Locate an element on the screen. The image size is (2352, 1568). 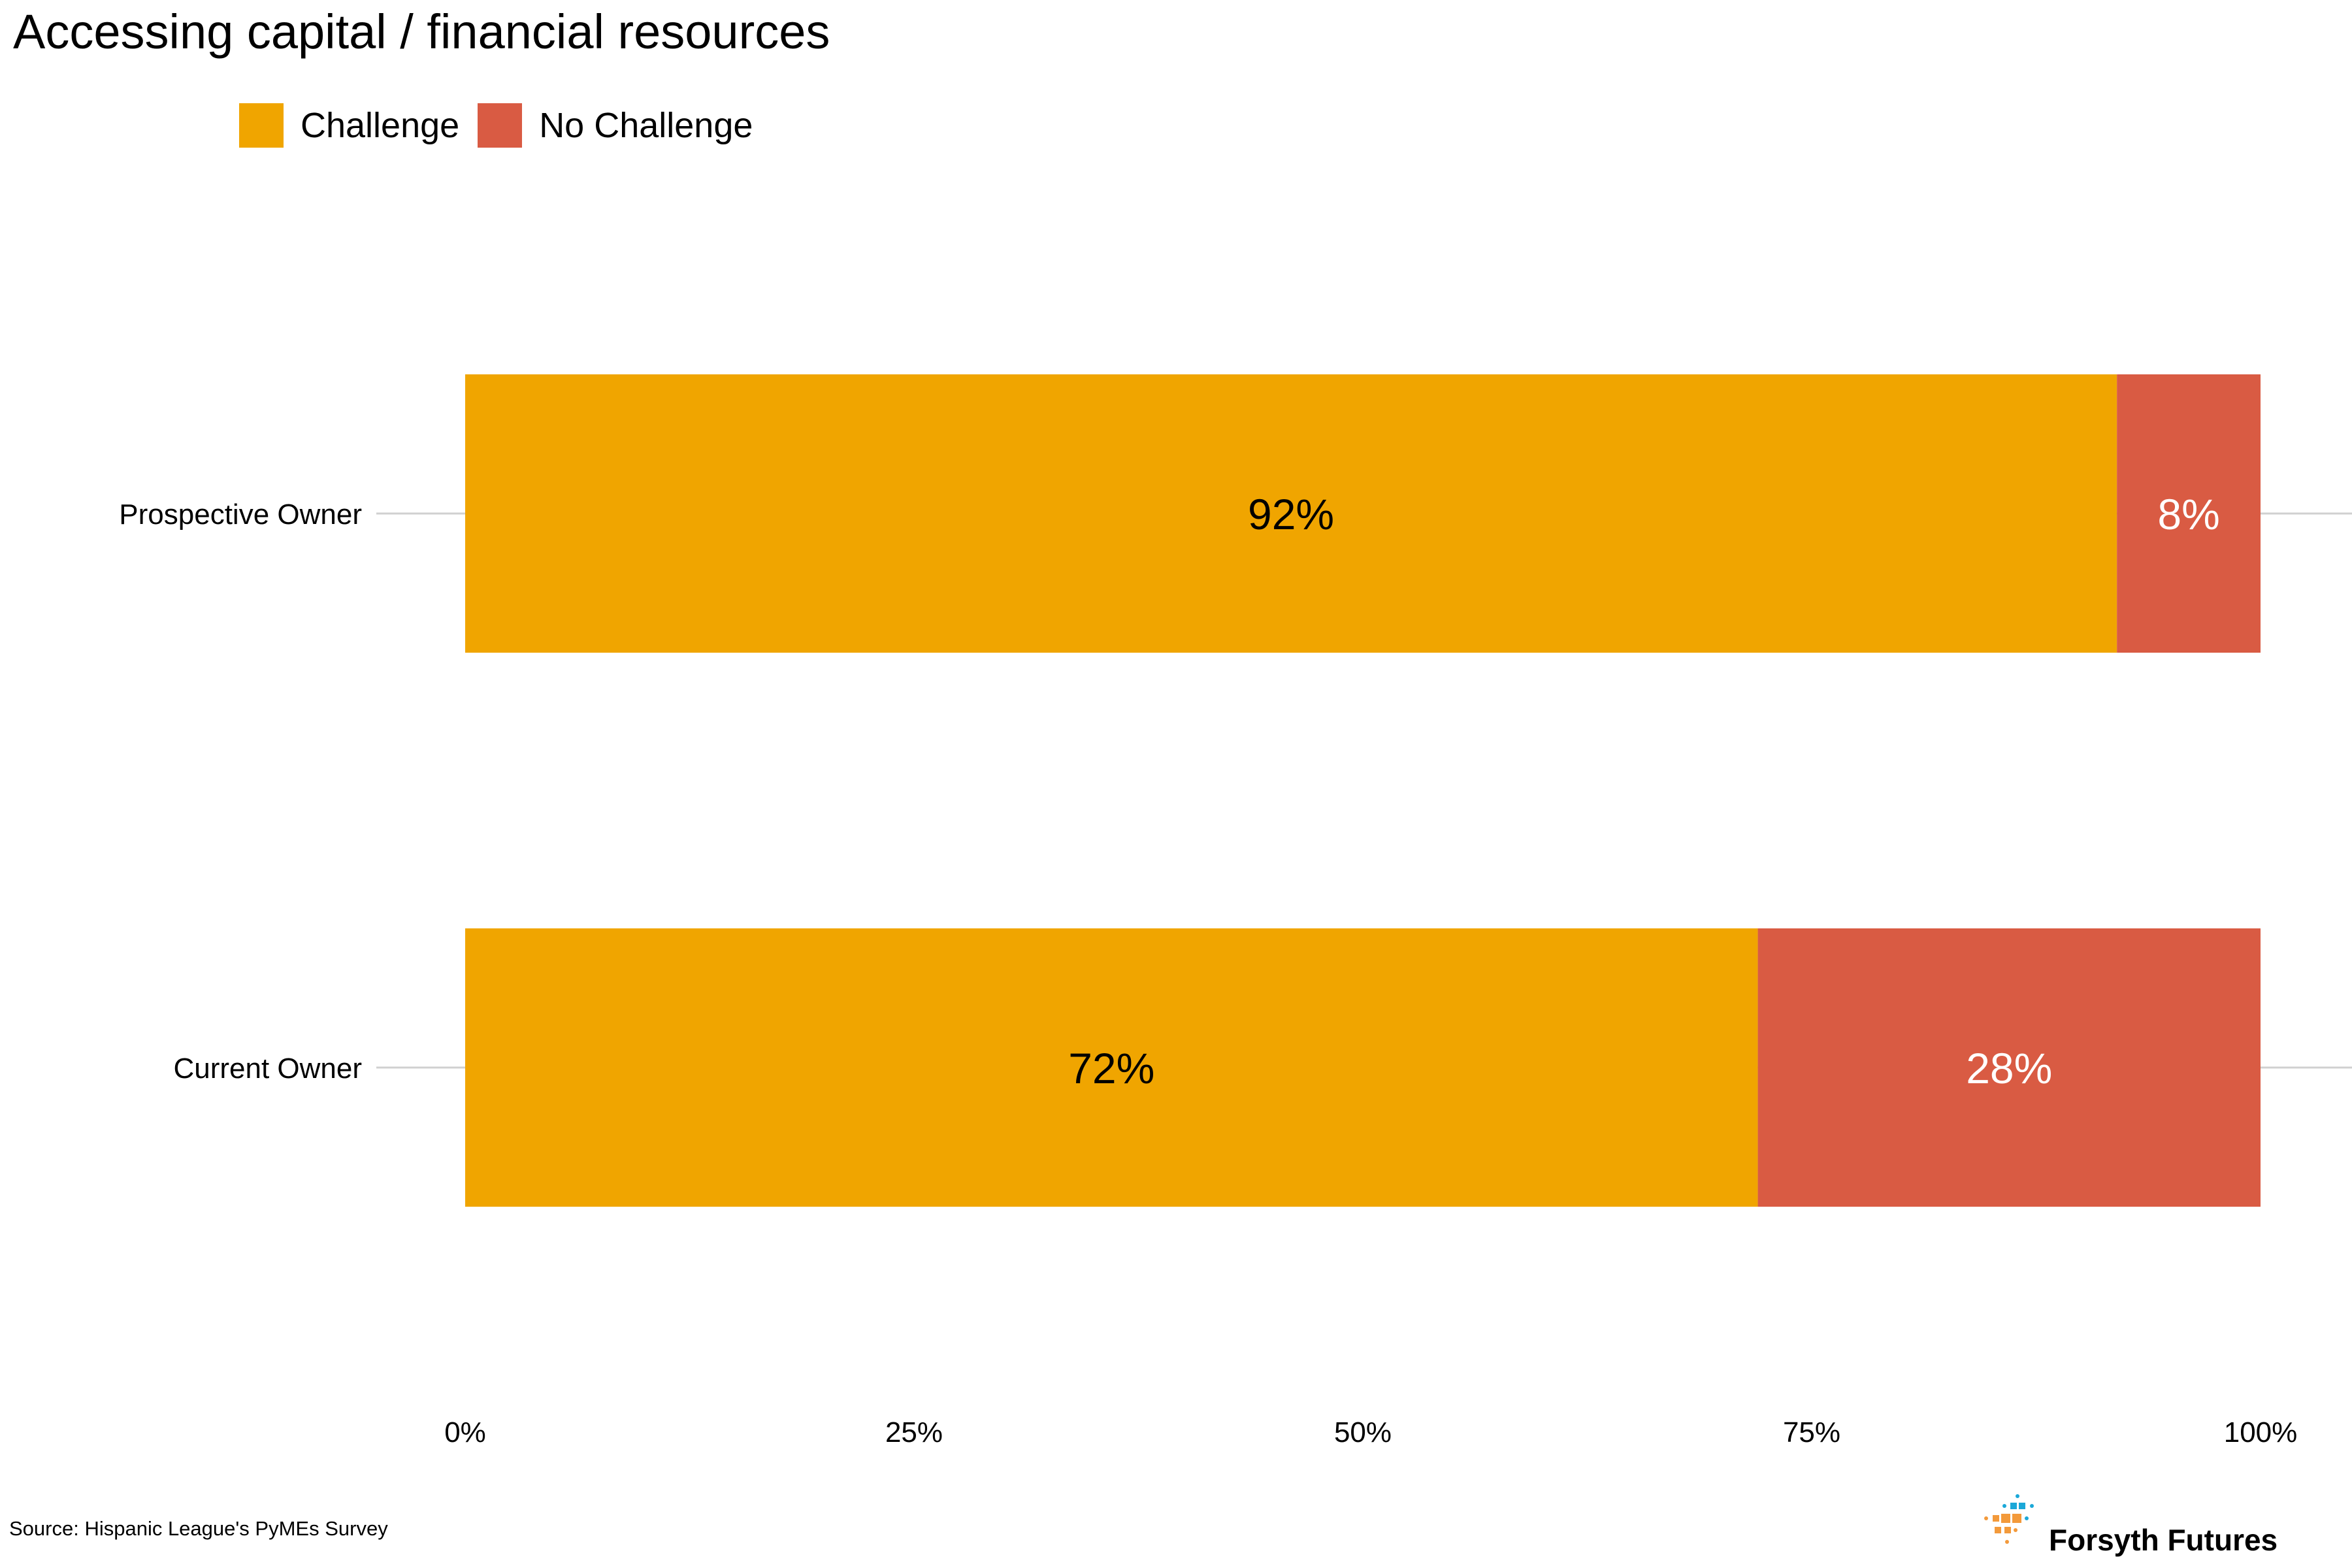
data-label-no-challenge-prospective-owner: 8% is located at coordinates (2188, 514).